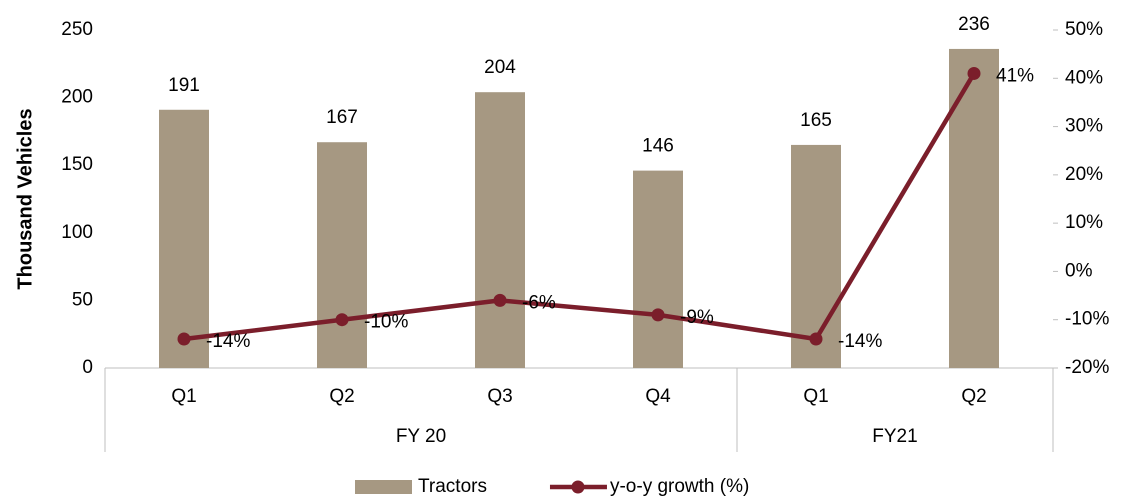  What do you see at coordinates (1079, 270) in the screenshot?
I see `y2-tick-label: 0%` at bounding box center [1079, 270].